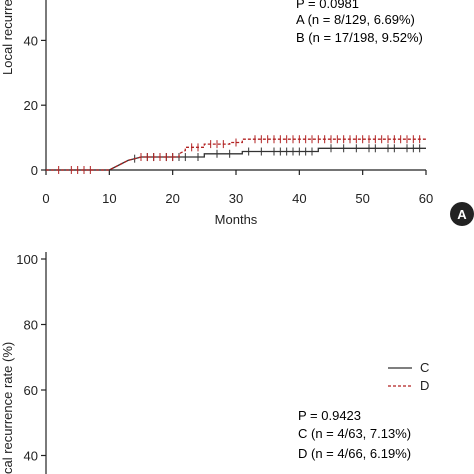 The image size is (474, 474). I want to click on panel-a-badge: A, so click(462, 214).